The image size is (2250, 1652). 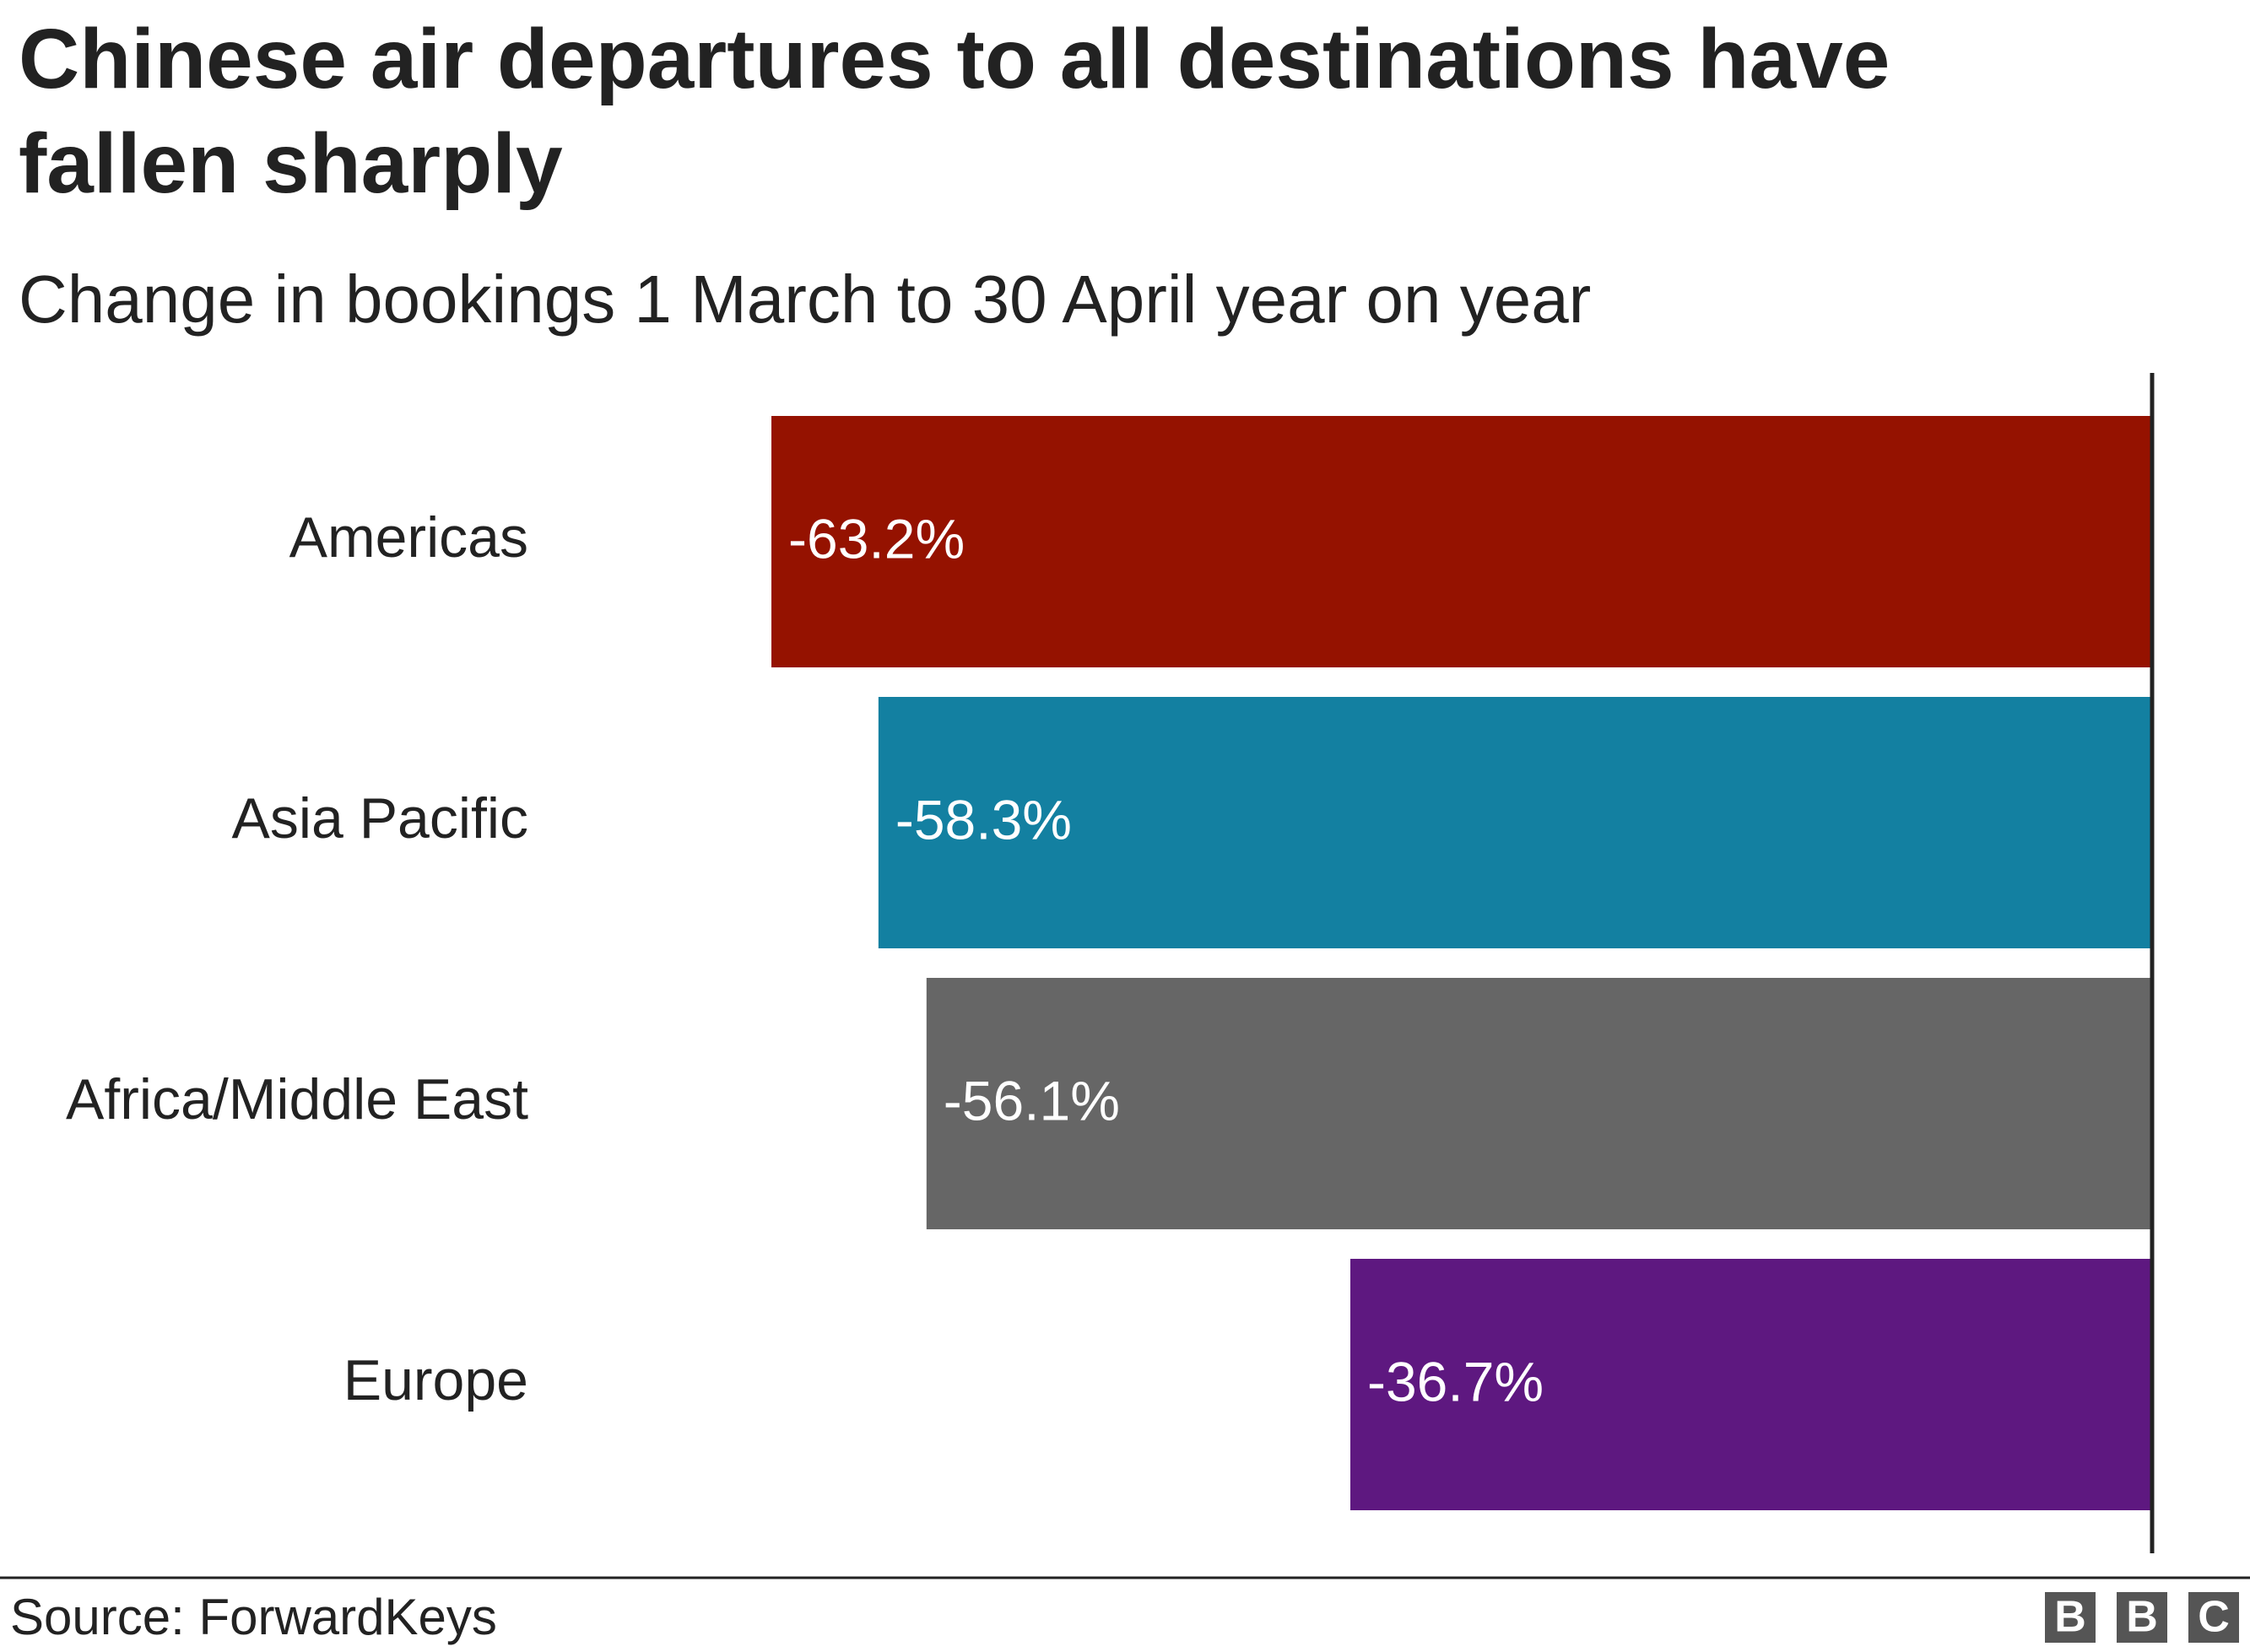 What do you see at coordinates (1032, 1100) in the screenshot?
I see `value-label: -56.1%` at bounding box center [1032, 1100].